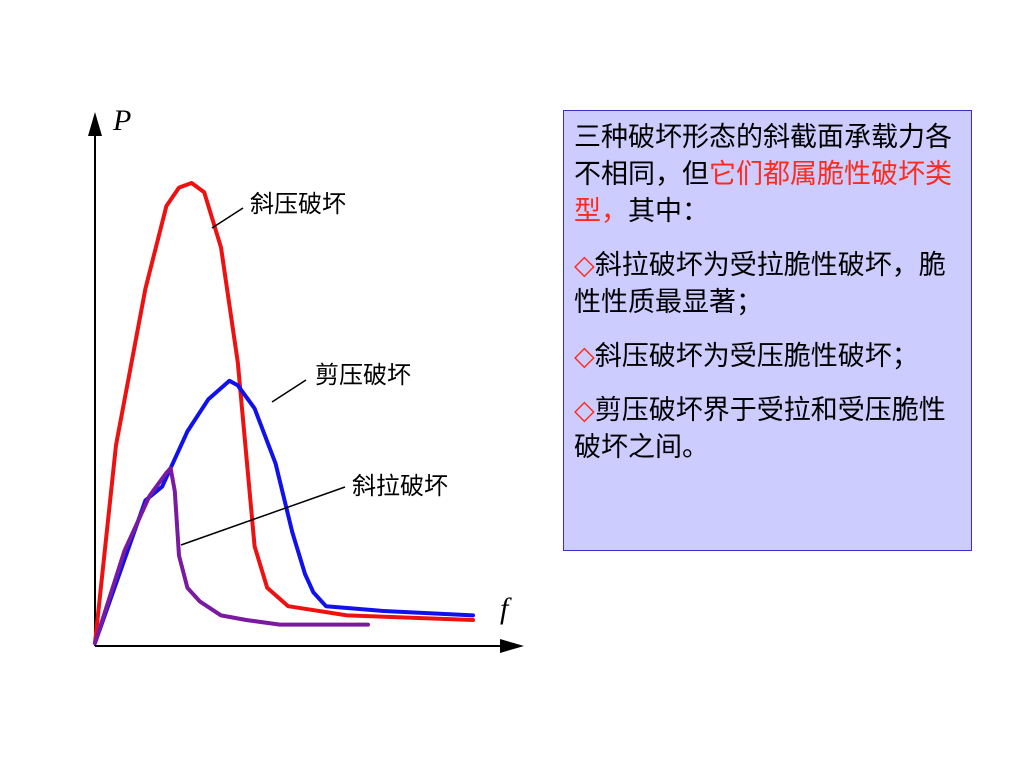 The image size is (1024, 768). Describe the element at coordinates (298, 204) in the screenshot. I see `label-diagonal-compression: 斜压破坏` at that location.